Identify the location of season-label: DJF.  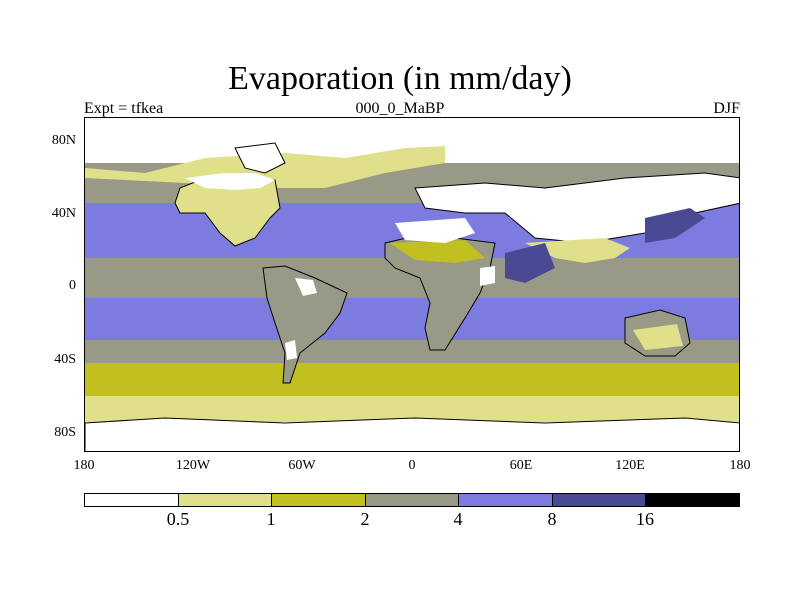
(726, 108).